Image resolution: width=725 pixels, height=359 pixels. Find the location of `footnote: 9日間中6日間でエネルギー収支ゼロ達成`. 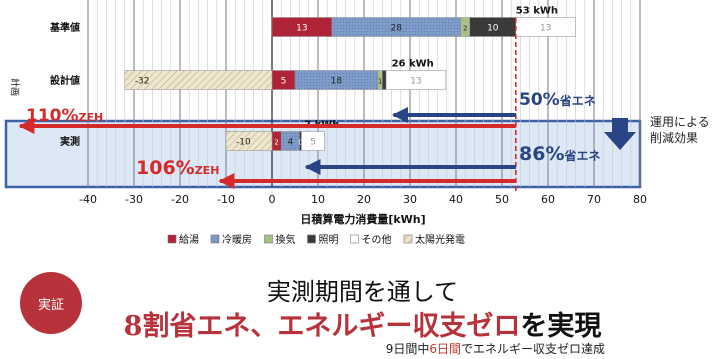

footnote: 9日間中6日間でエネルギー収支ゼロ達成 is located at coordinates (495, 348).